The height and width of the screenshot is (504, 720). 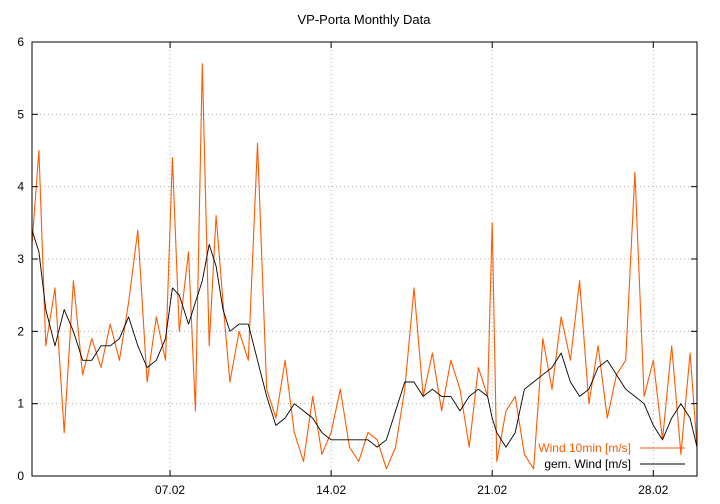 I want to click on y-tick-label: 1, so click(x=20, y=404).